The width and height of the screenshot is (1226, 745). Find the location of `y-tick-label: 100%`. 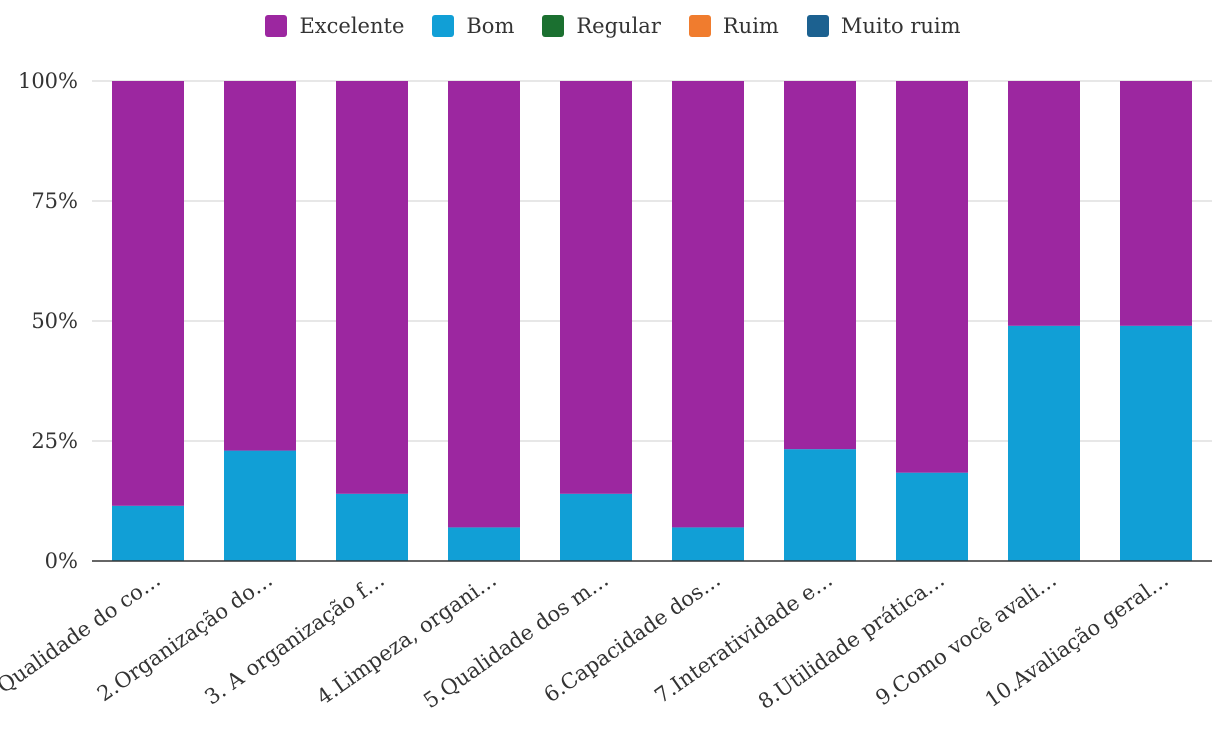

y-tick-label: 100% is located at coordinates (48, 81).